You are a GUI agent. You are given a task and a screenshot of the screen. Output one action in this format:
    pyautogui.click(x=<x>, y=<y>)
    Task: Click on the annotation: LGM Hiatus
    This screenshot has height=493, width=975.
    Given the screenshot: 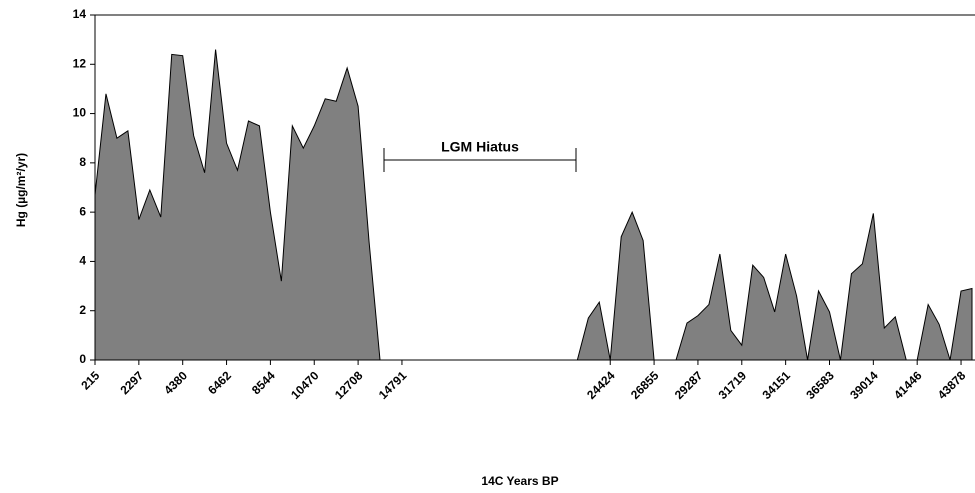 What is the action you would take?
    pyautogui.click(x=480, y=147)
    